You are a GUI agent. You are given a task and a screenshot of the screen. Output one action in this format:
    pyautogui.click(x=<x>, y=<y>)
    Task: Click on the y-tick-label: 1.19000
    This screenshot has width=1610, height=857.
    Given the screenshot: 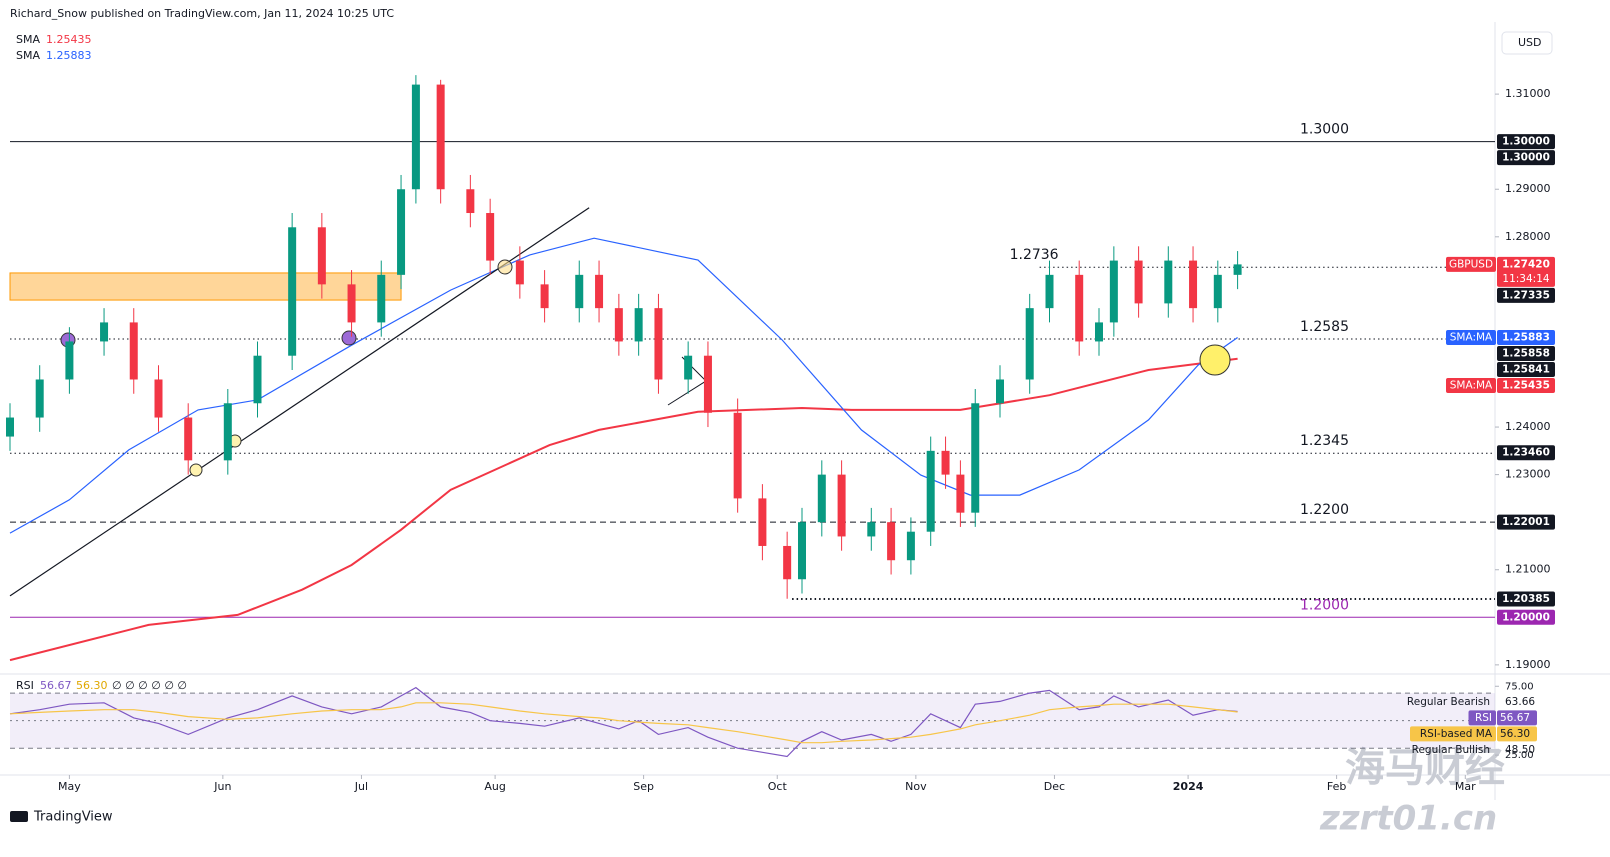 What is the action you would take?
    pyautogui.click(x=1528, y=664)
    